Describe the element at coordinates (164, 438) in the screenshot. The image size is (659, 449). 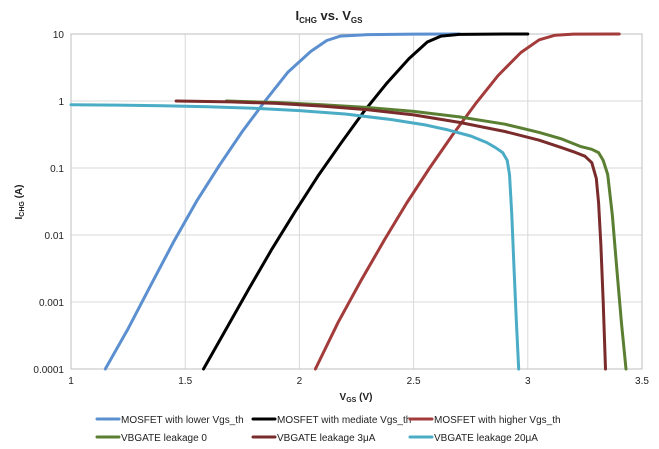
I see `legend-label: VBGATE leakage 0` at that location.